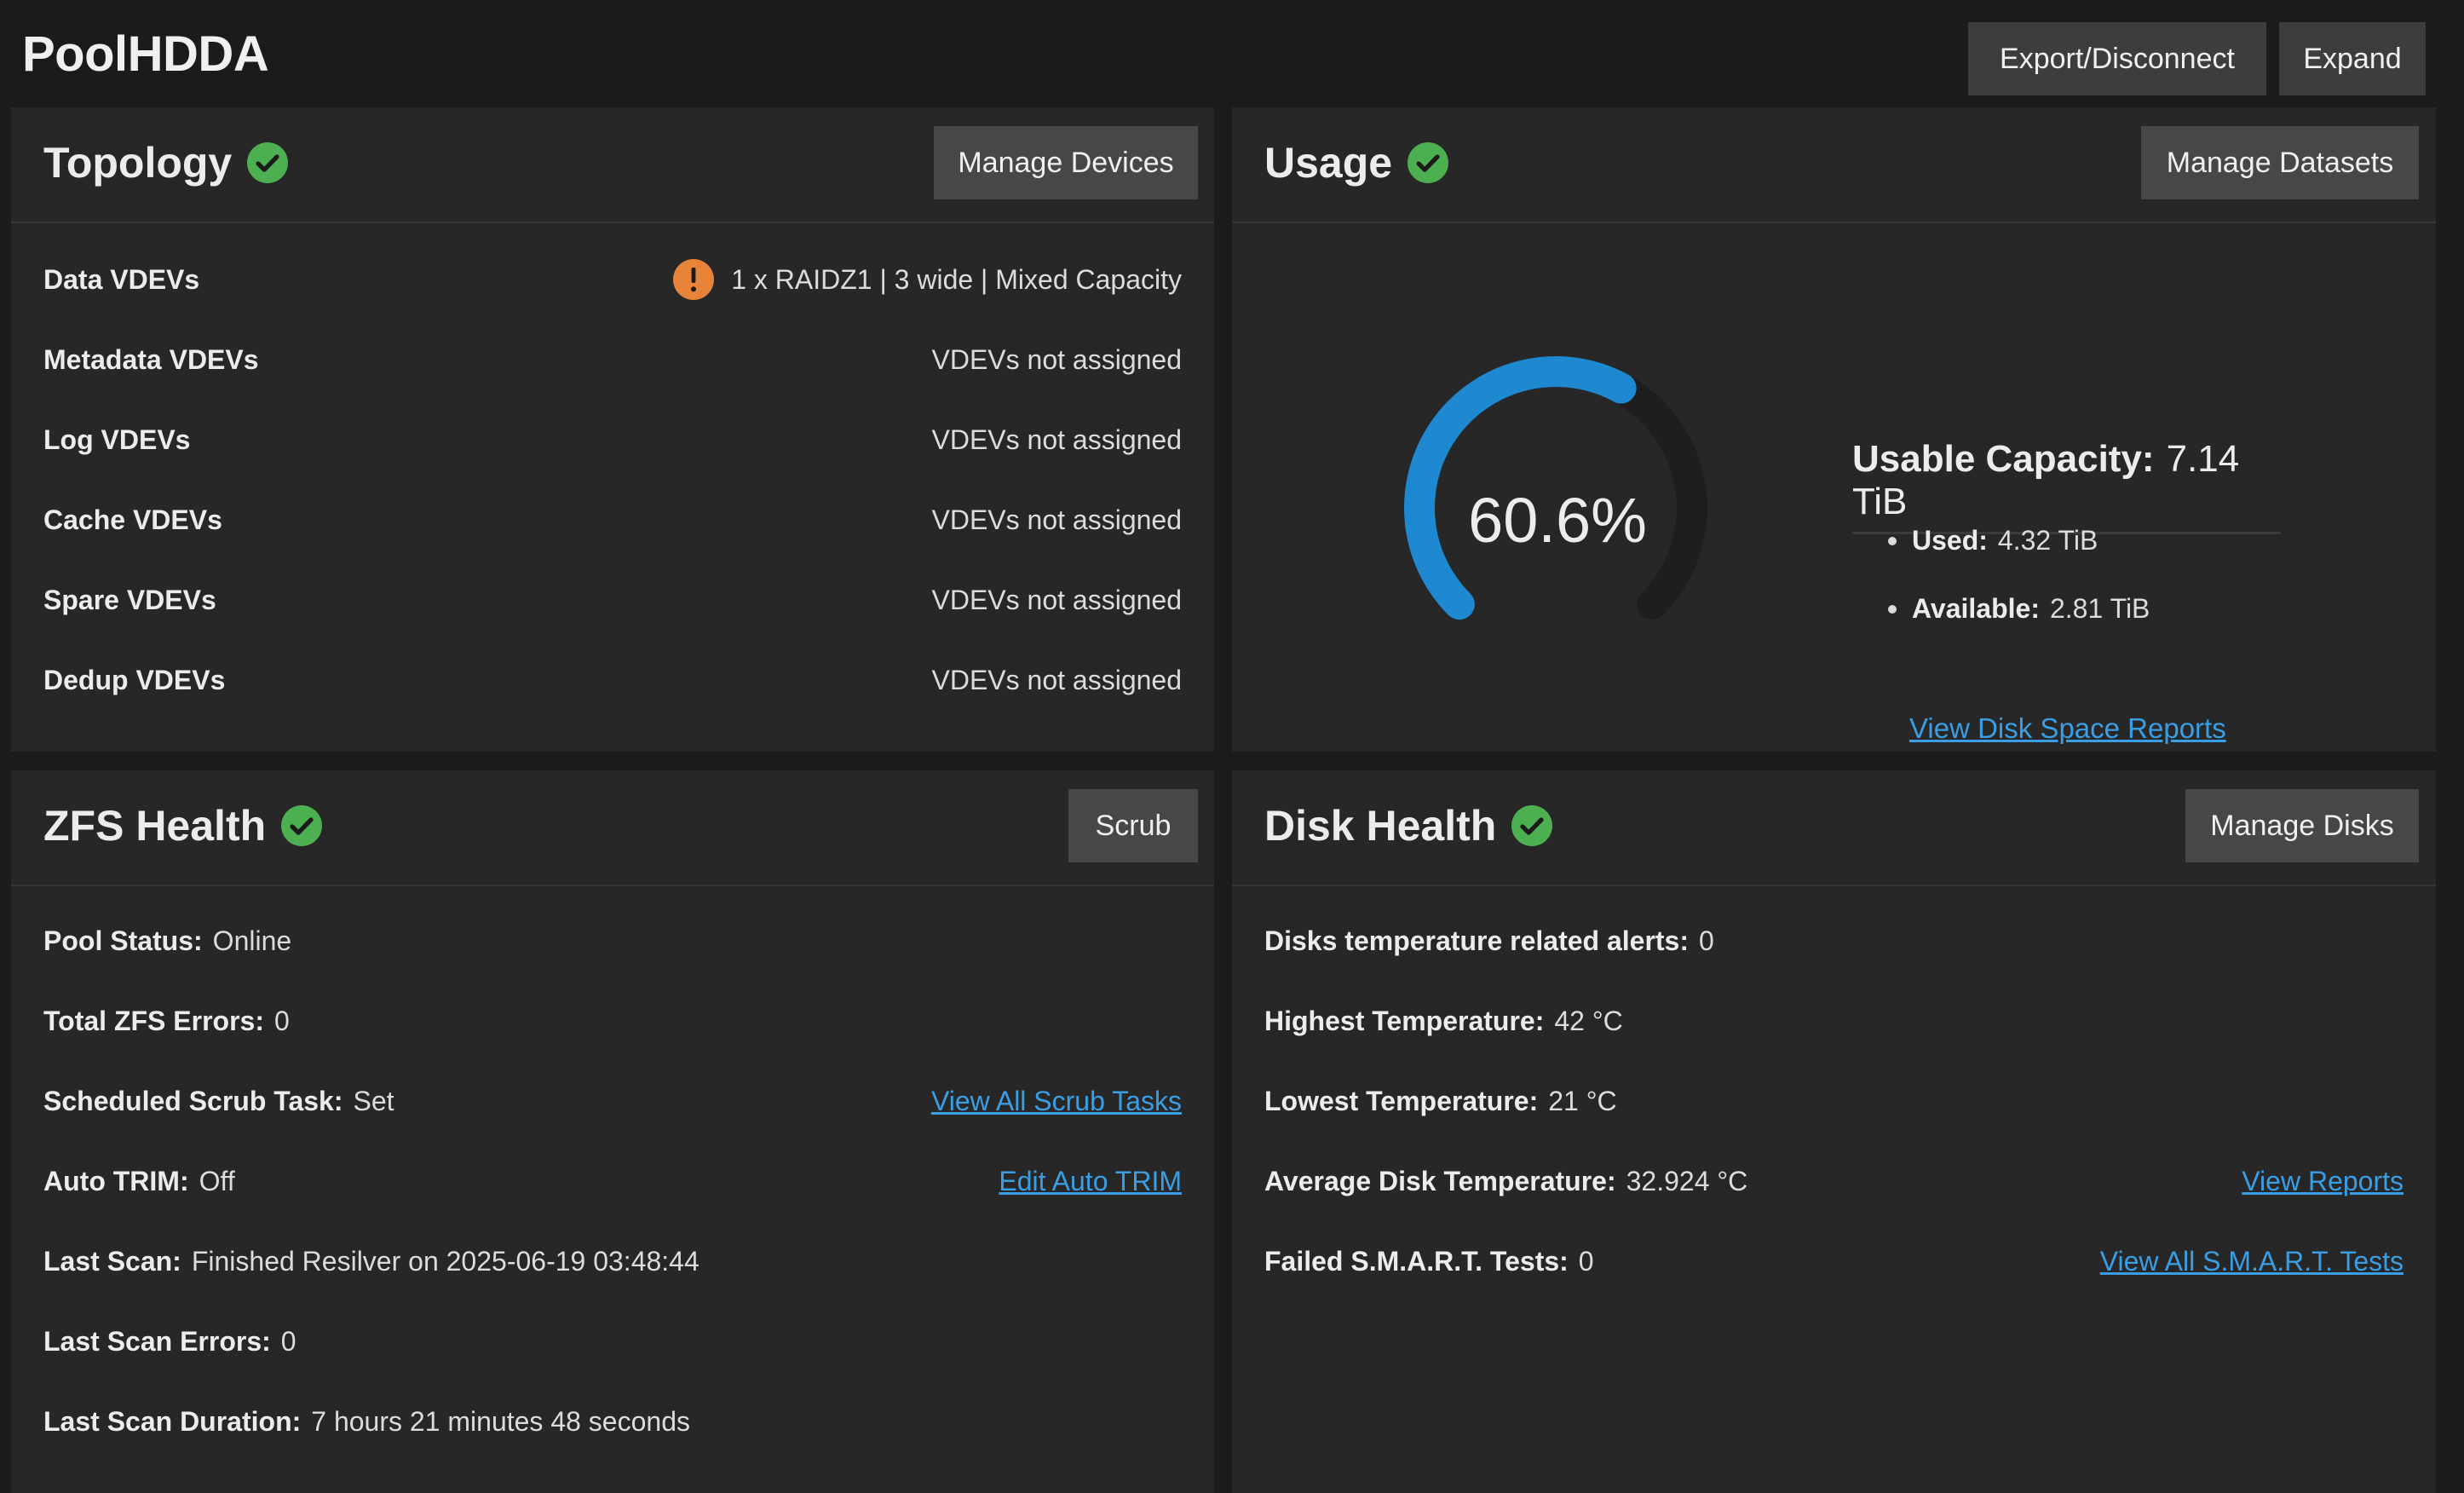 This screenshot has width=2464, height=1493. I want to click on temperature-alerts-value: 0, so click(1706, 940).